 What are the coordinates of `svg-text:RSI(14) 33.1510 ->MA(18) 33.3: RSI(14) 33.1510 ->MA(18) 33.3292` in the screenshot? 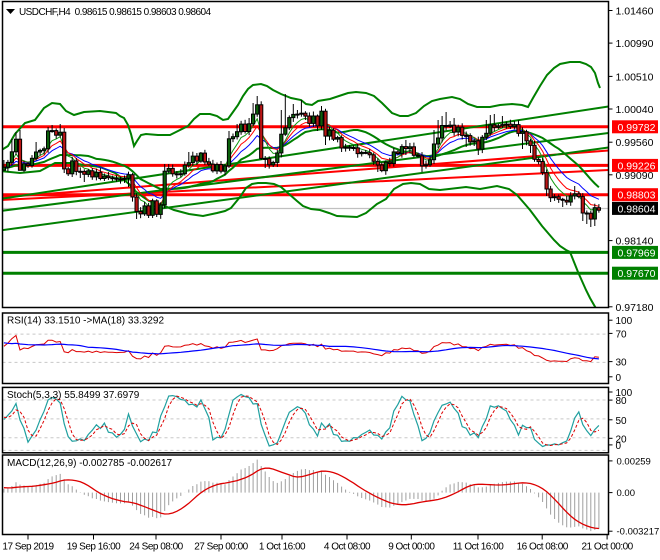 It's located at (85, 321).